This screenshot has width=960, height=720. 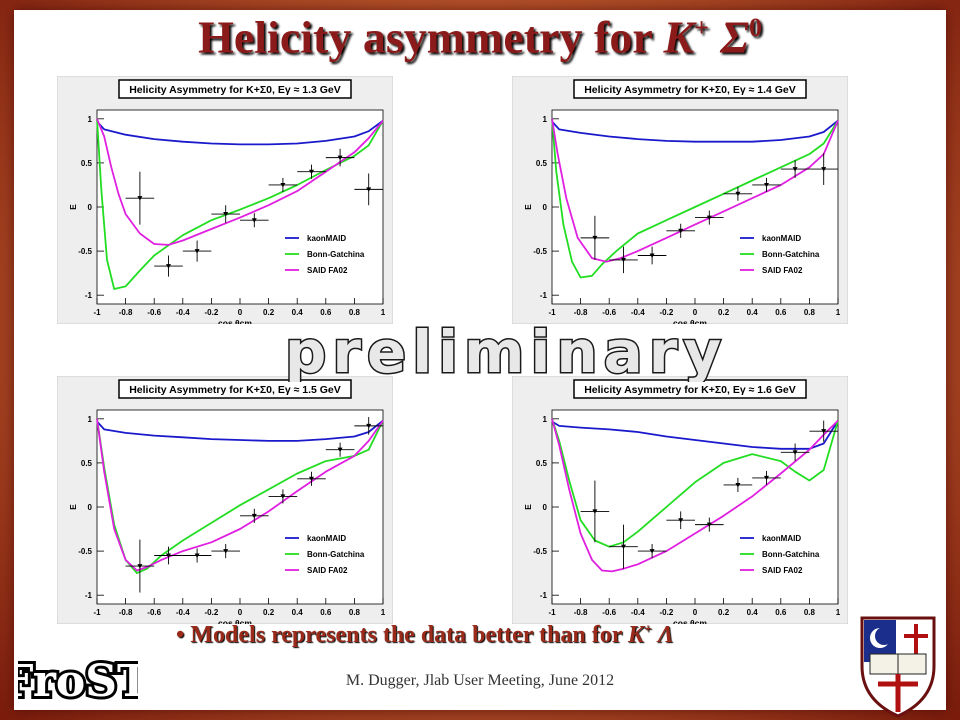 What do you see at coordinates (269, 312) in the screenshot?
I see `x-tick-label: 0.2` at bounding box center [269, 312].